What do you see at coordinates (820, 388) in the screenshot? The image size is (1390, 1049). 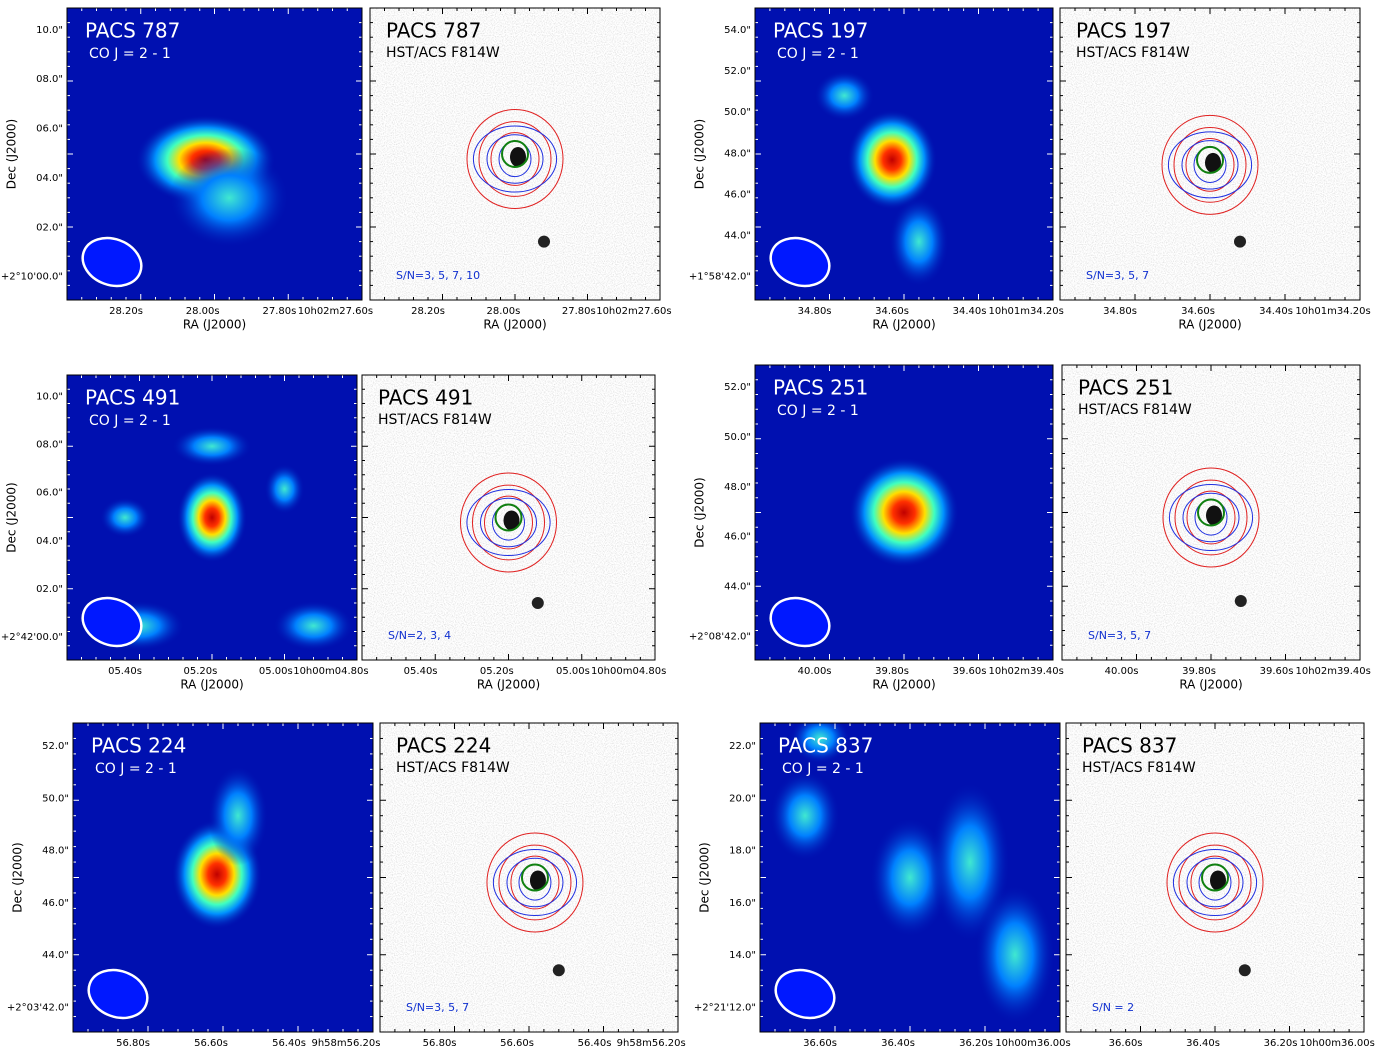 I see `co-title: PACS 251` at bounding box center [820, 388].